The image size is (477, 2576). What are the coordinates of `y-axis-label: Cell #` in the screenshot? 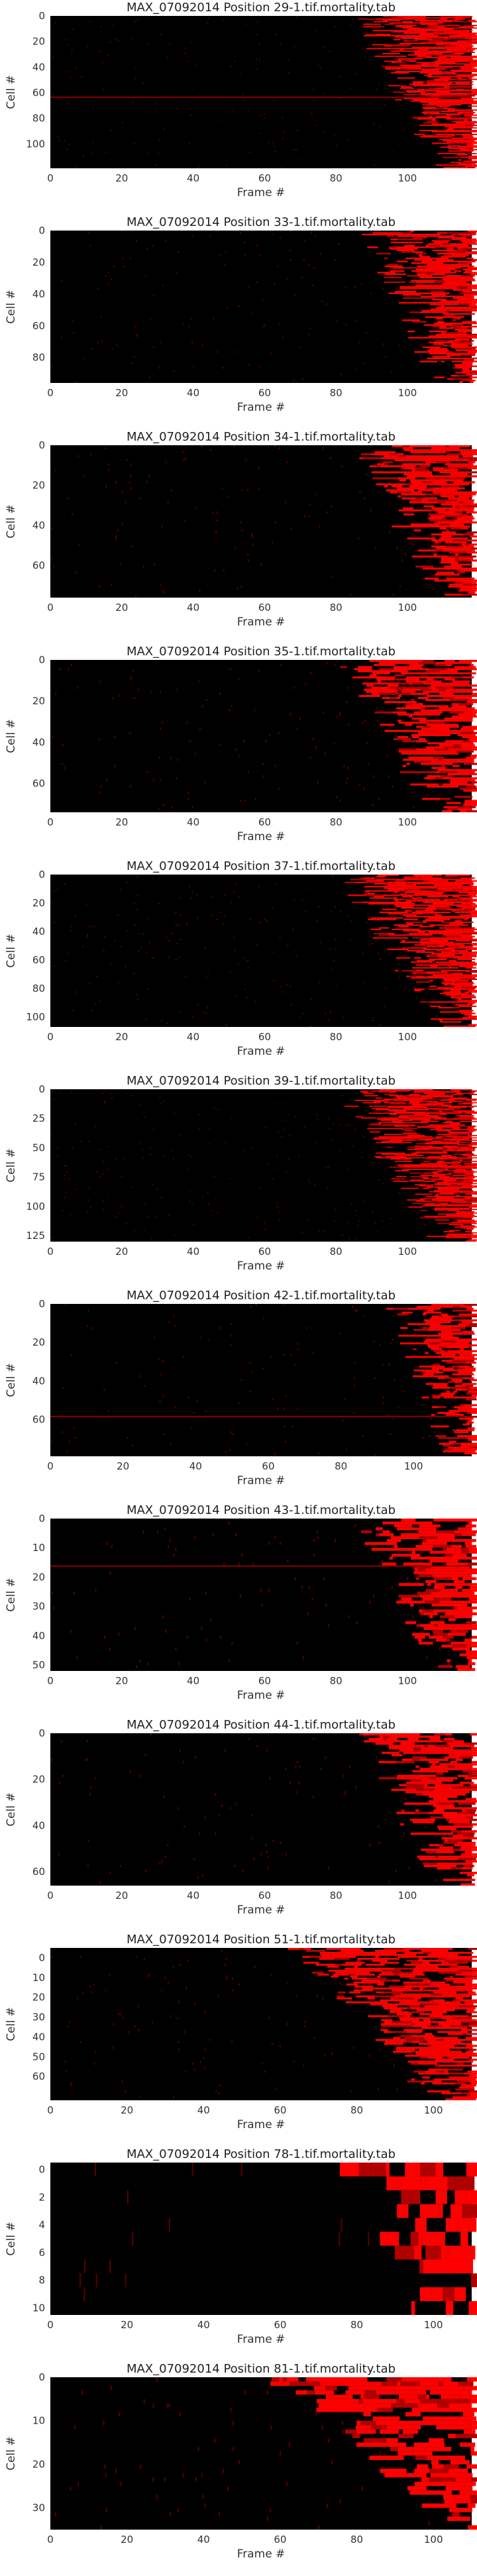 It's located at (11, 1594).